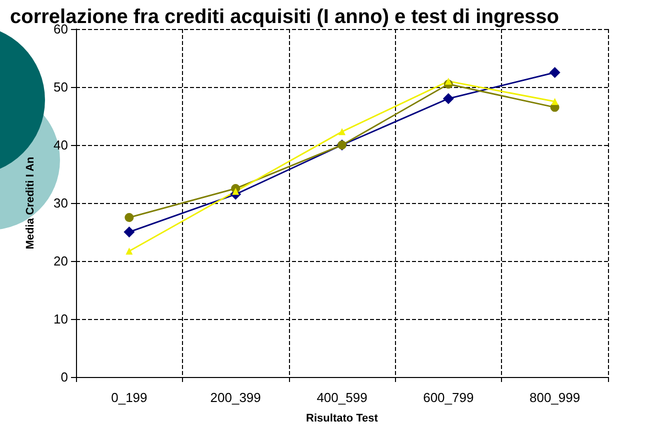 This screenshot has height=431, width=646. I want to click on x-tick-label: 400_599, so click(342, 397).